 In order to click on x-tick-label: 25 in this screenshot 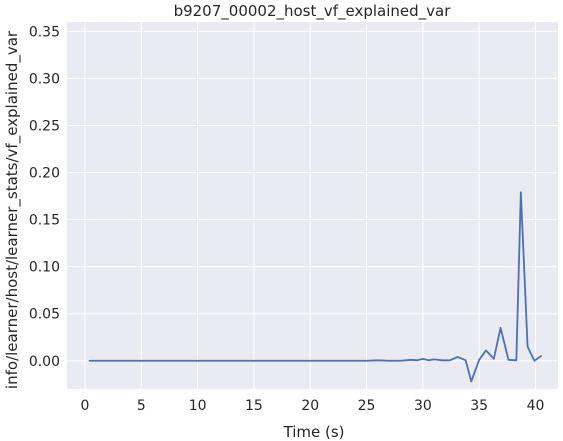, I will do `click(367, 406)`.